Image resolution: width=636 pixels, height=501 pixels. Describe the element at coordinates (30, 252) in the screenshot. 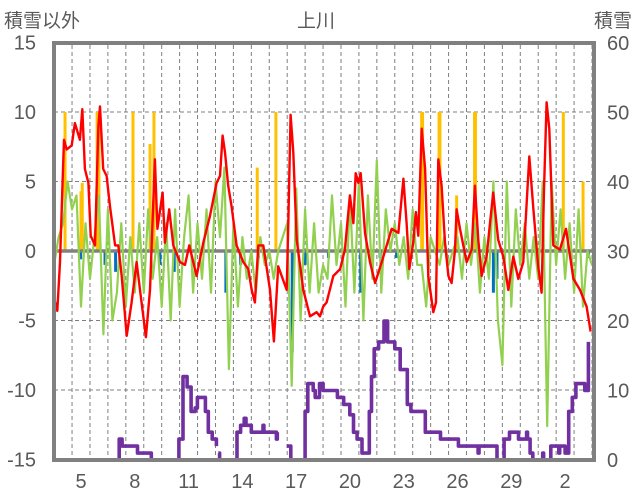

I see `left-tick-label: 0` at that location.